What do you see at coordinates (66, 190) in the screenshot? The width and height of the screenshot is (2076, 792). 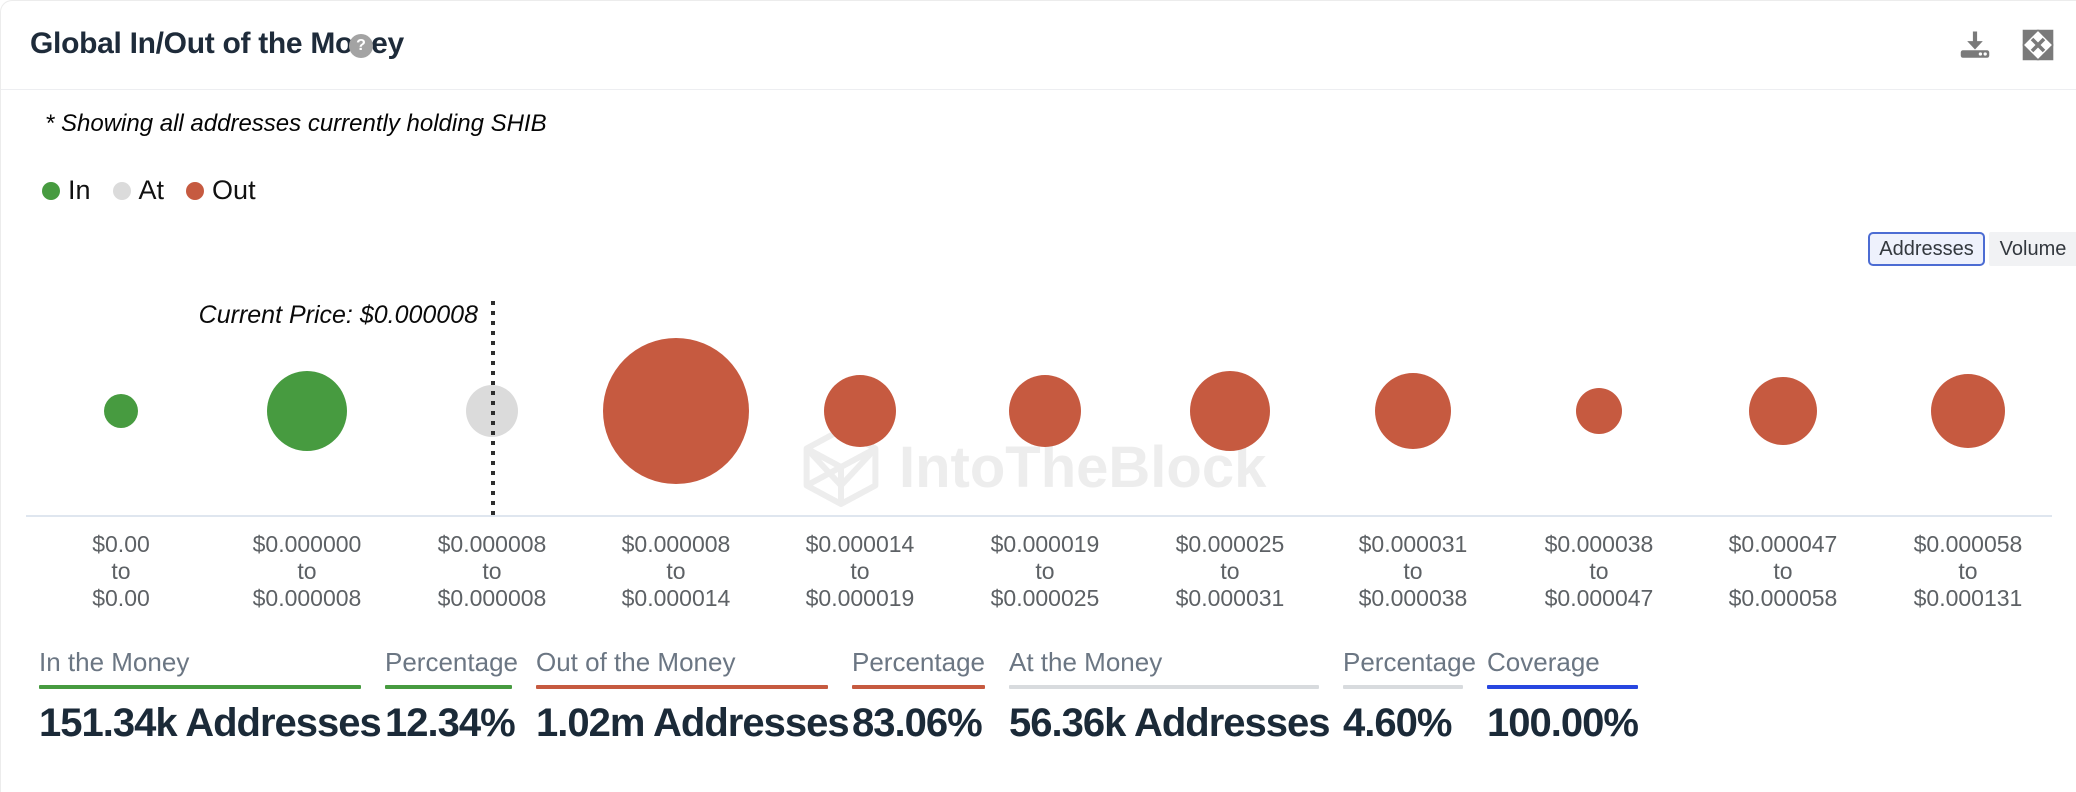 I see `legend-item-in: In` at bounding box center [66, 190].